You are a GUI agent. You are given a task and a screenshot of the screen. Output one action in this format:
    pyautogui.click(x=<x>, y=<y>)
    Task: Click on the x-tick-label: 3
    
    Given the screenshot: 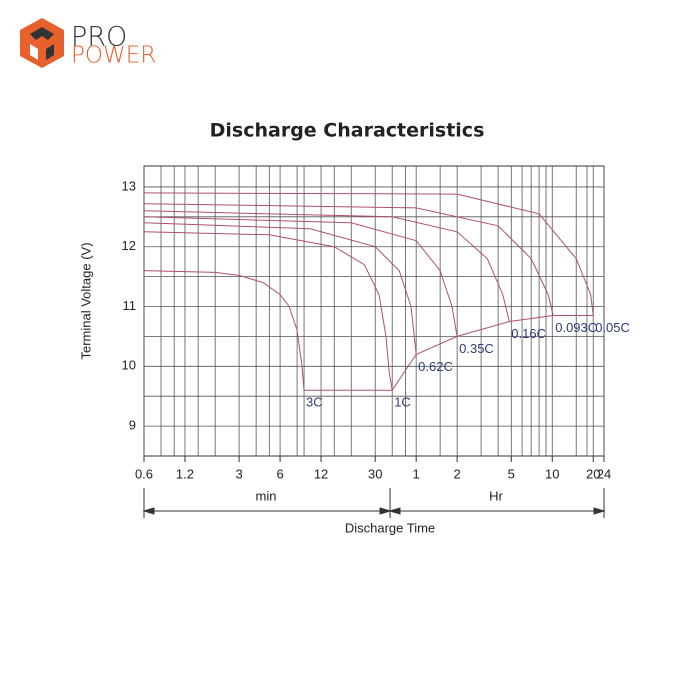 What is the action you would take?
    pyautogui.click(x=239, y=473)
    